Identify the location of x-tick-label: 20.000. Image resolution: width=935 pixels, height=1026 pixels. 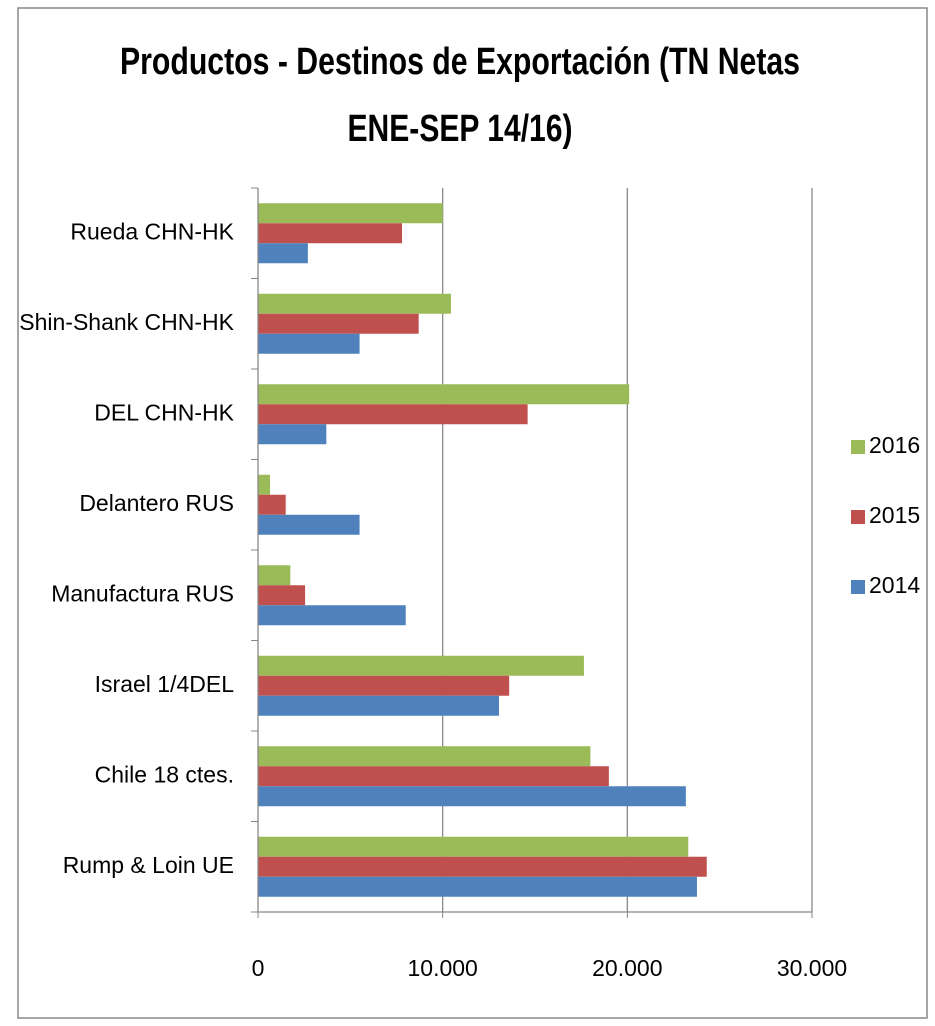
(627, 968).